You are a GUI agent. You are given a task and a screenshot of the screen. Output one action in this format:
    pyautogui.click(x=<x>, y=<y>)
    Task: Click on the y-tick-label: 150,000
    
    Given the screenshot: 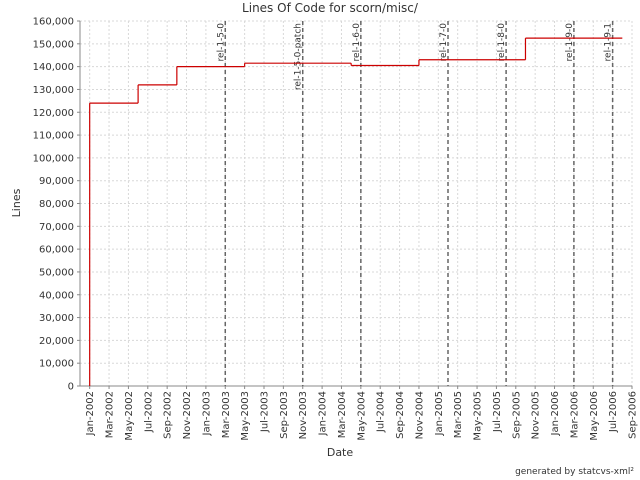 What is the action you would take?
    pyautogui.click(x=53, y=44)
    